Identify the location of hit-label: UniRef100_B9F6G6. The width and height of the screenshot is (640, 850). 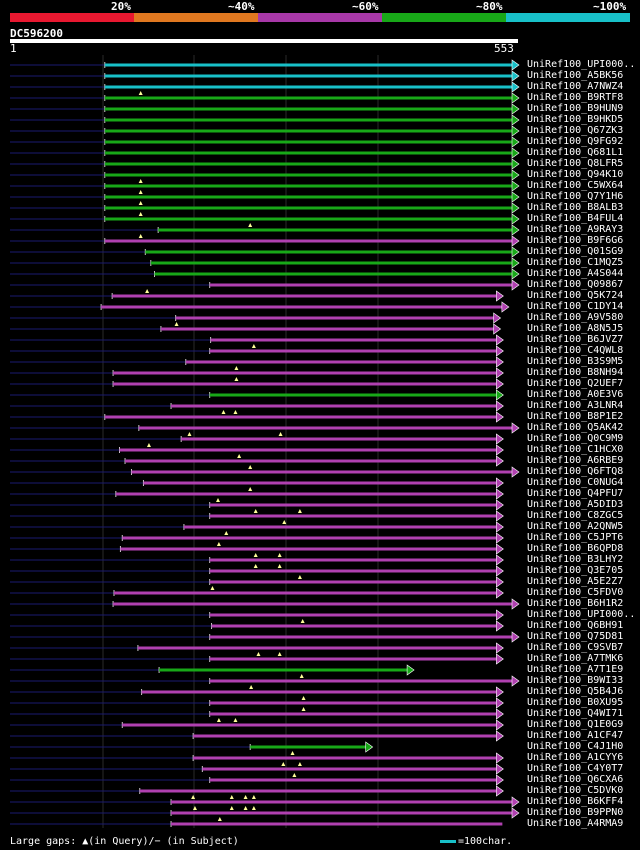
(575, 240).